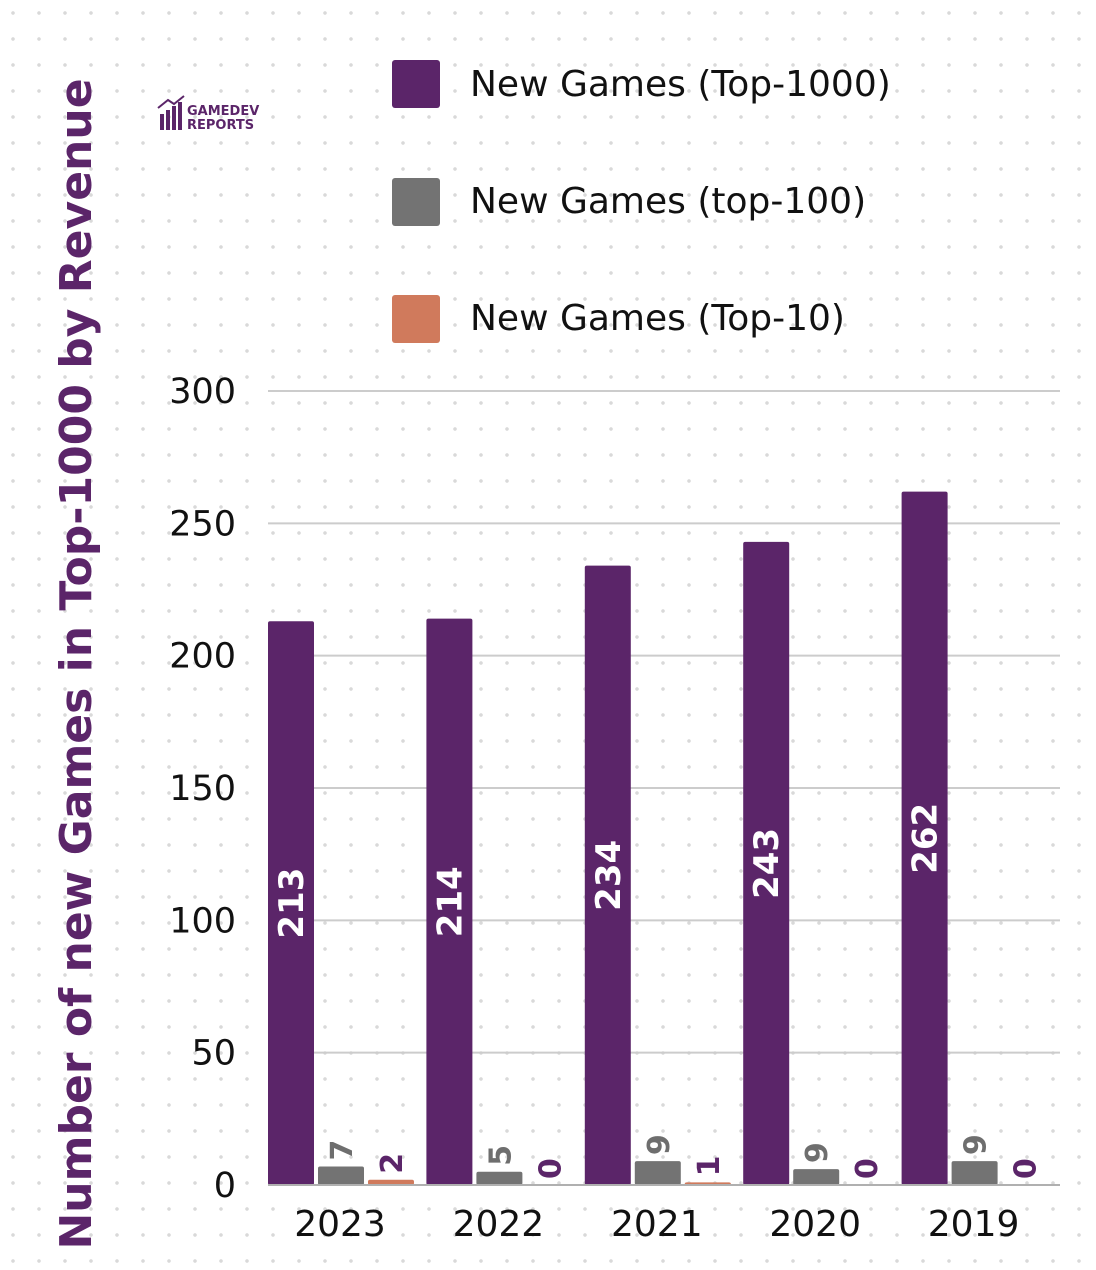  Describe the element at coordinates (657, 1173) in the screenshot. I see `bar-top100-2021` at that location.